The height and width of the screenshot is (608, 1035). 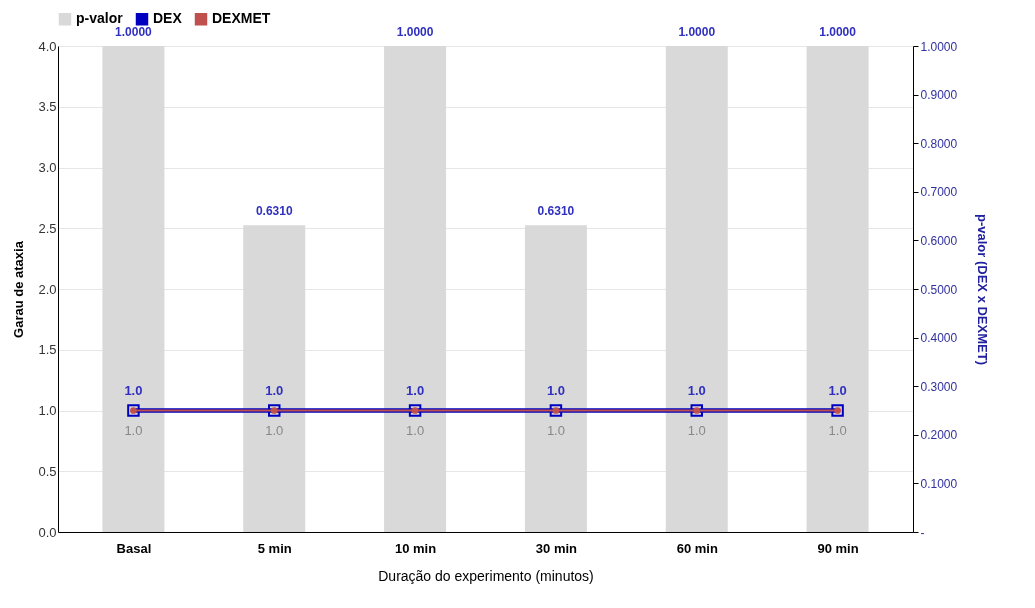 I want to click on y-tick-label: 3.0, so click(x=47, y=167).